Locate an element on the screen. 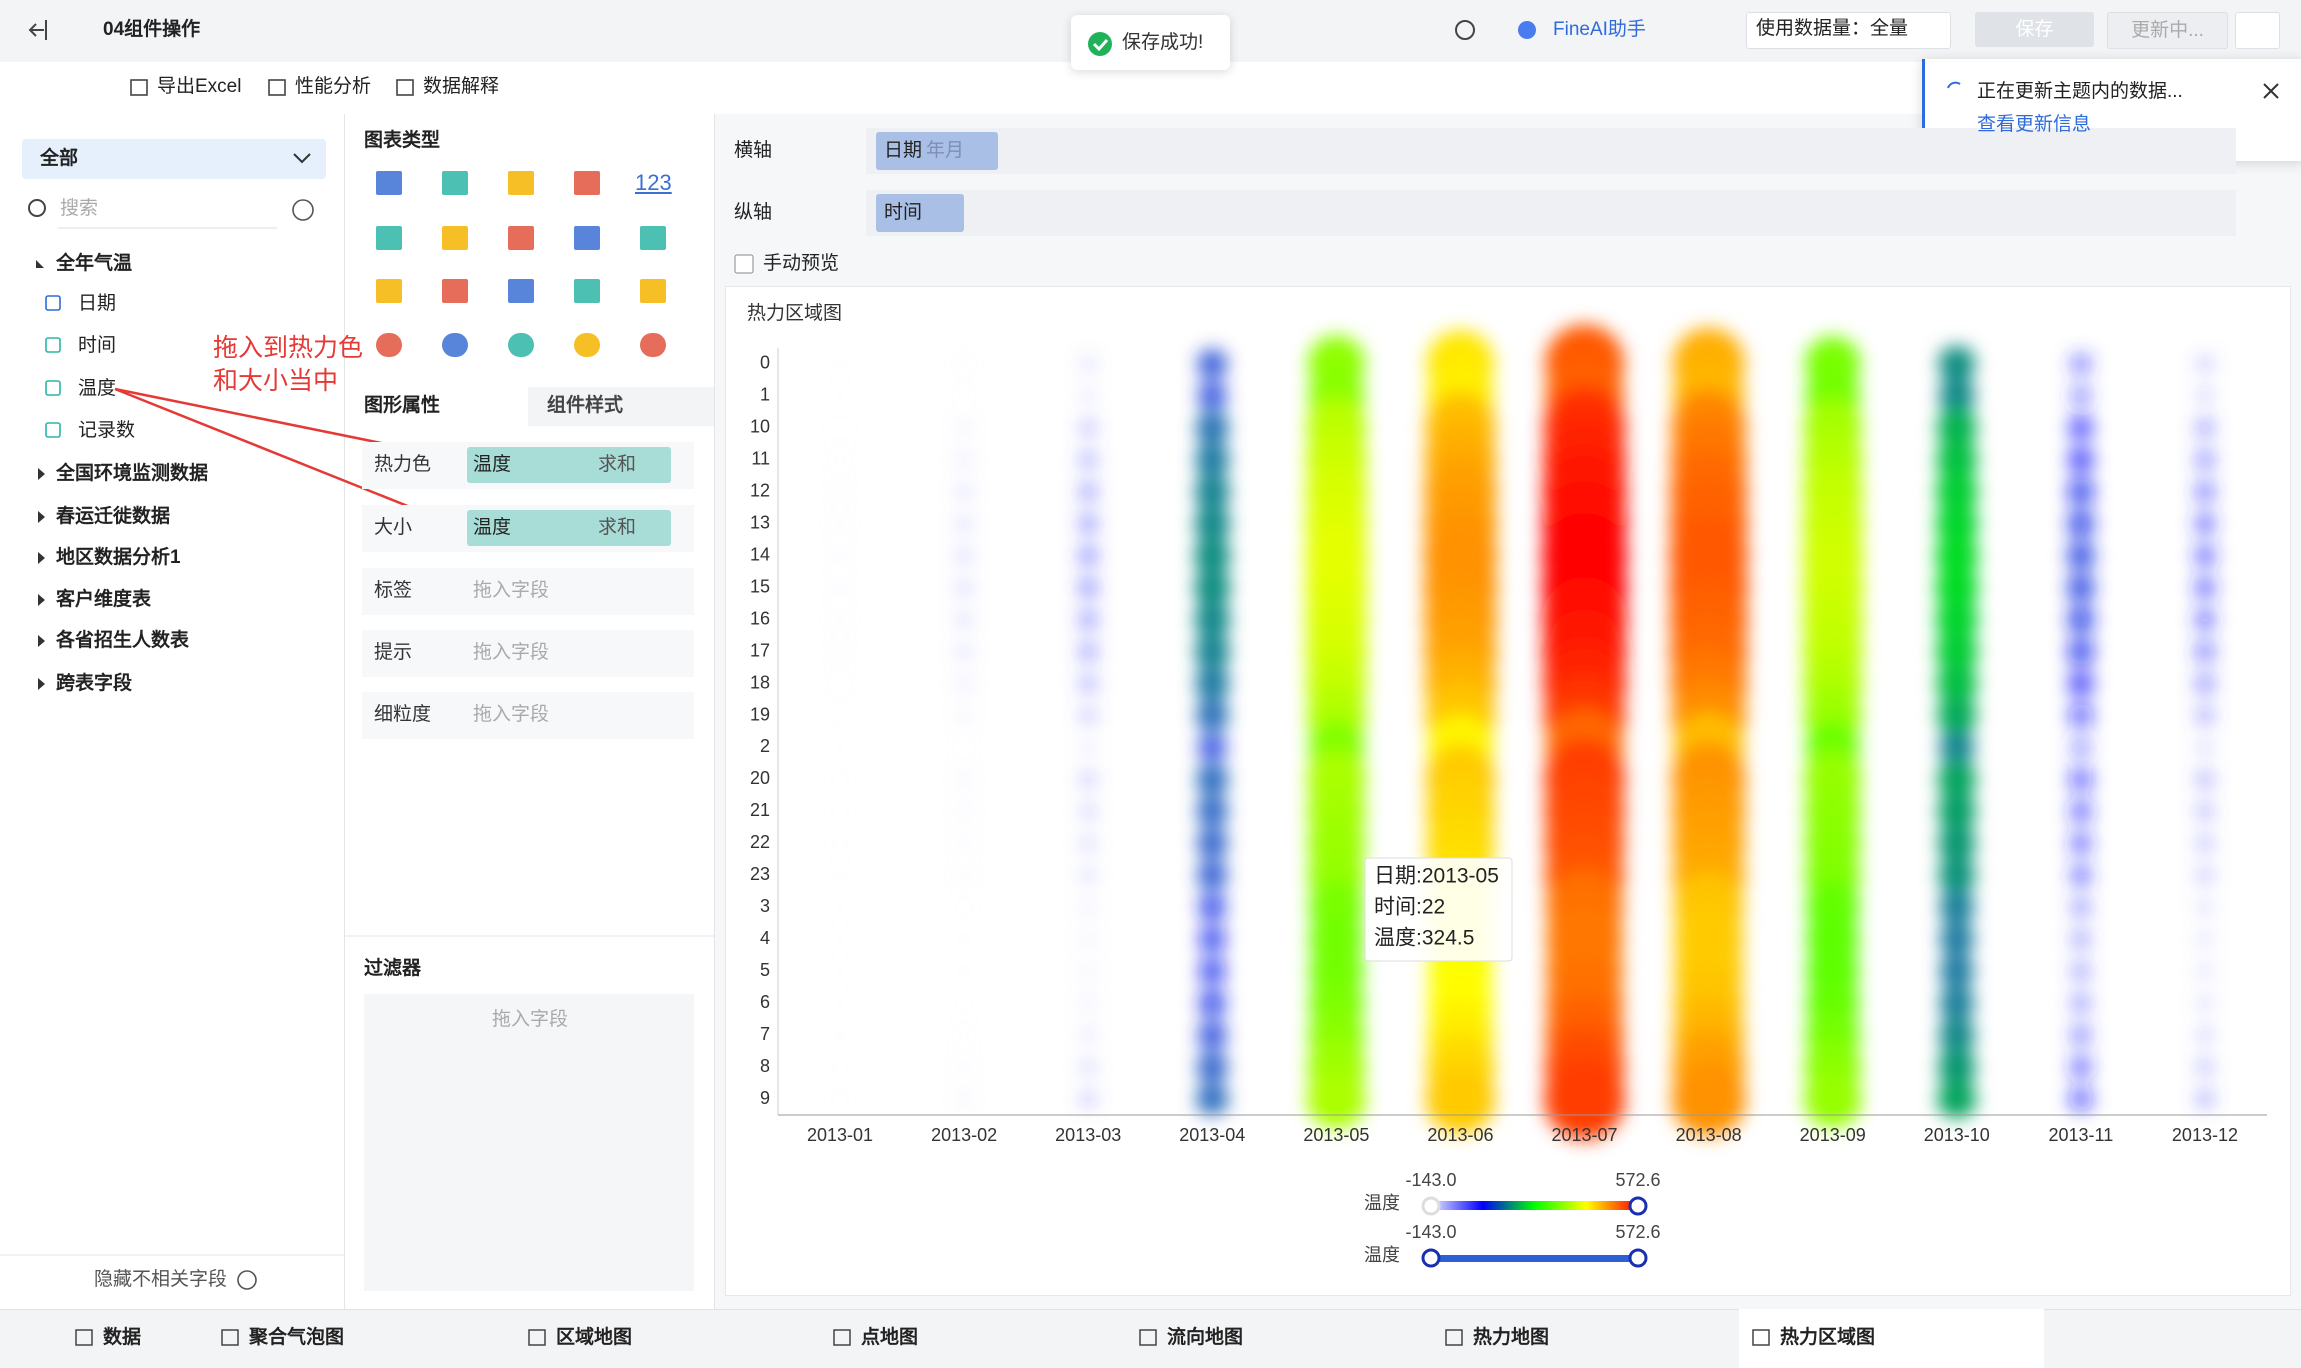  search-placeholder: 搜索 is located at coordinates (79, 208).